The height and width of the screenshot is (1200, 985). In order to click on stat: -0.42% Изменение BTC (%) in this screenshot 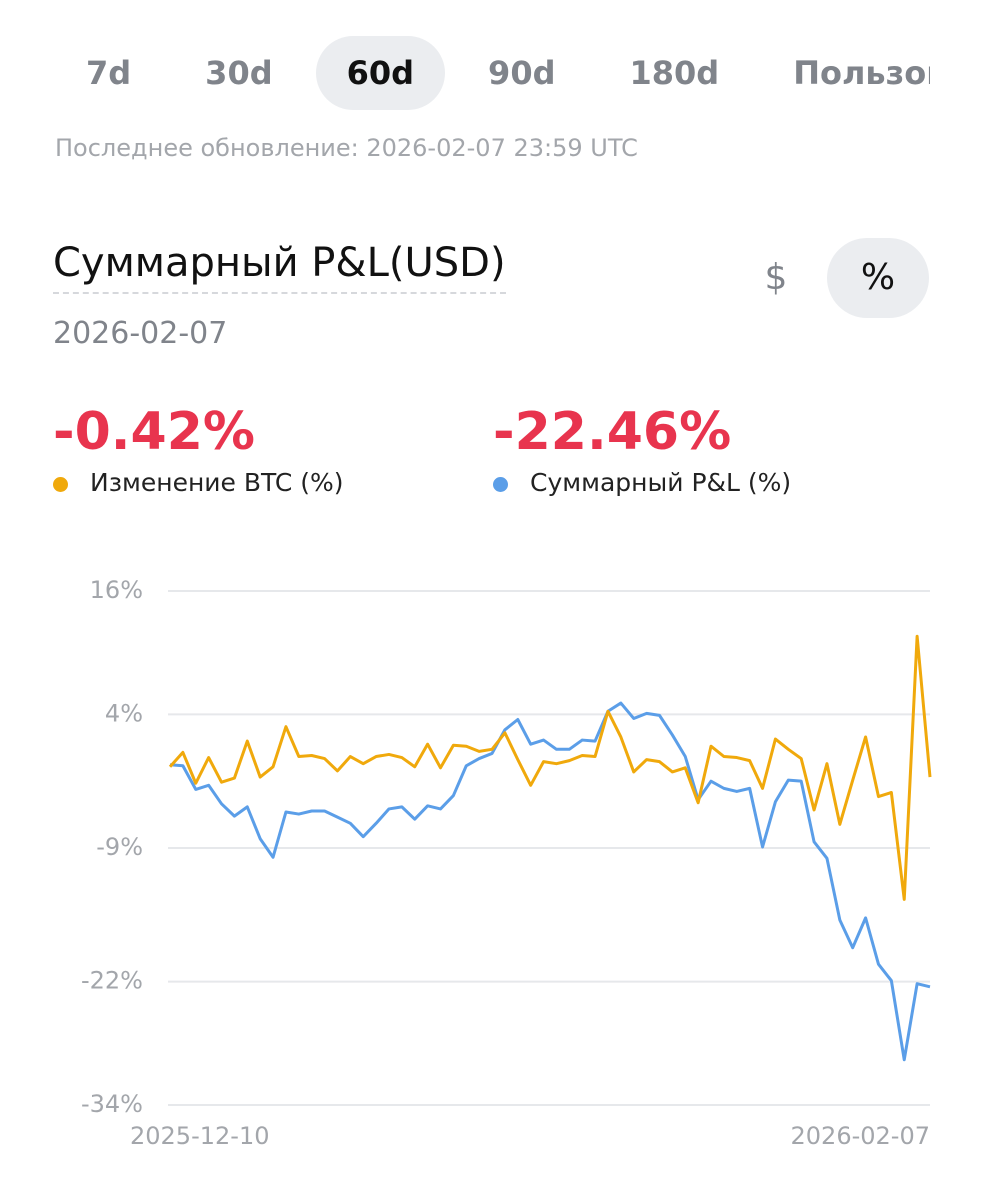, I will do `click(198, 449)`.